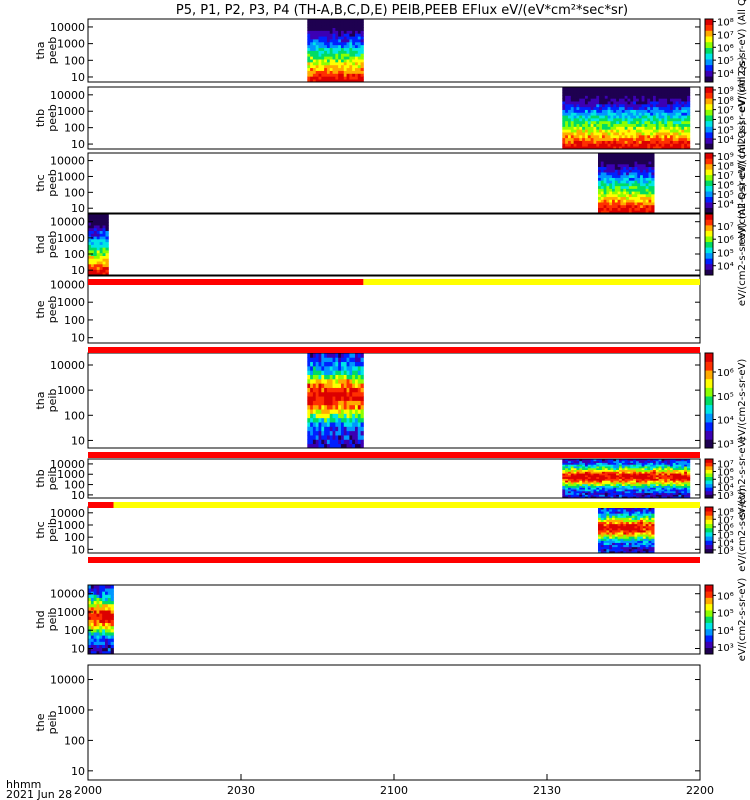 The width and height of the screenshot is (750, 800). What do you see at coordinates (394, 560) in the screenshot?
I see `mode-bar-segment` at bounding box center [394, 560].